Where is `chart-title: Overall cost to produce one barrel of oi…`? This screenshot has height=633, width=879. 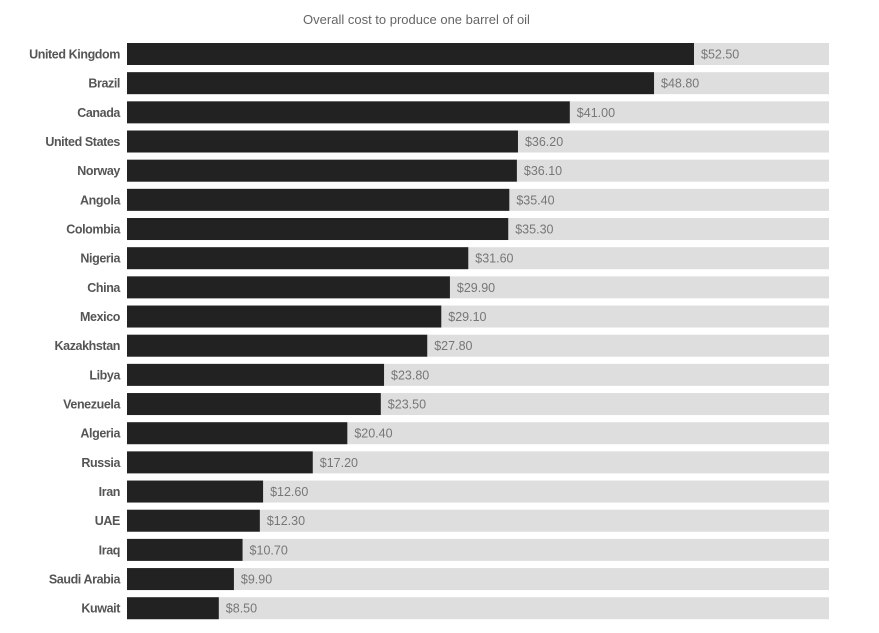
chart-title: Overall cost to produce one barrel of oi… is located at coordinates (416, 19).